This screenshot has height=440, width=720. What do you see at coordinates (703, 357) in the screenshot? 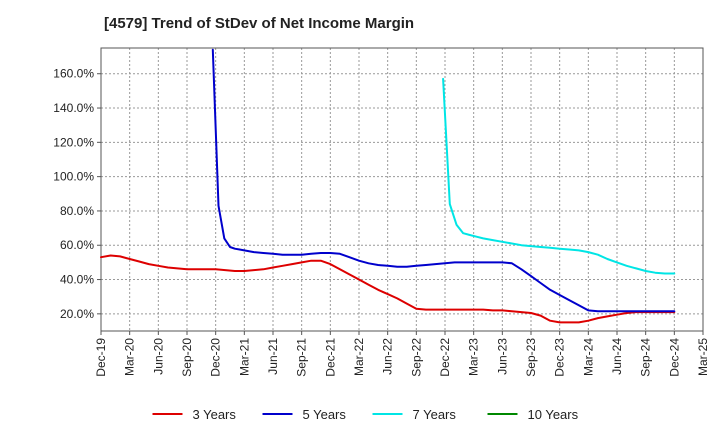
I see `x-tick-label: Mar-25` at bounding box center [703, 357].